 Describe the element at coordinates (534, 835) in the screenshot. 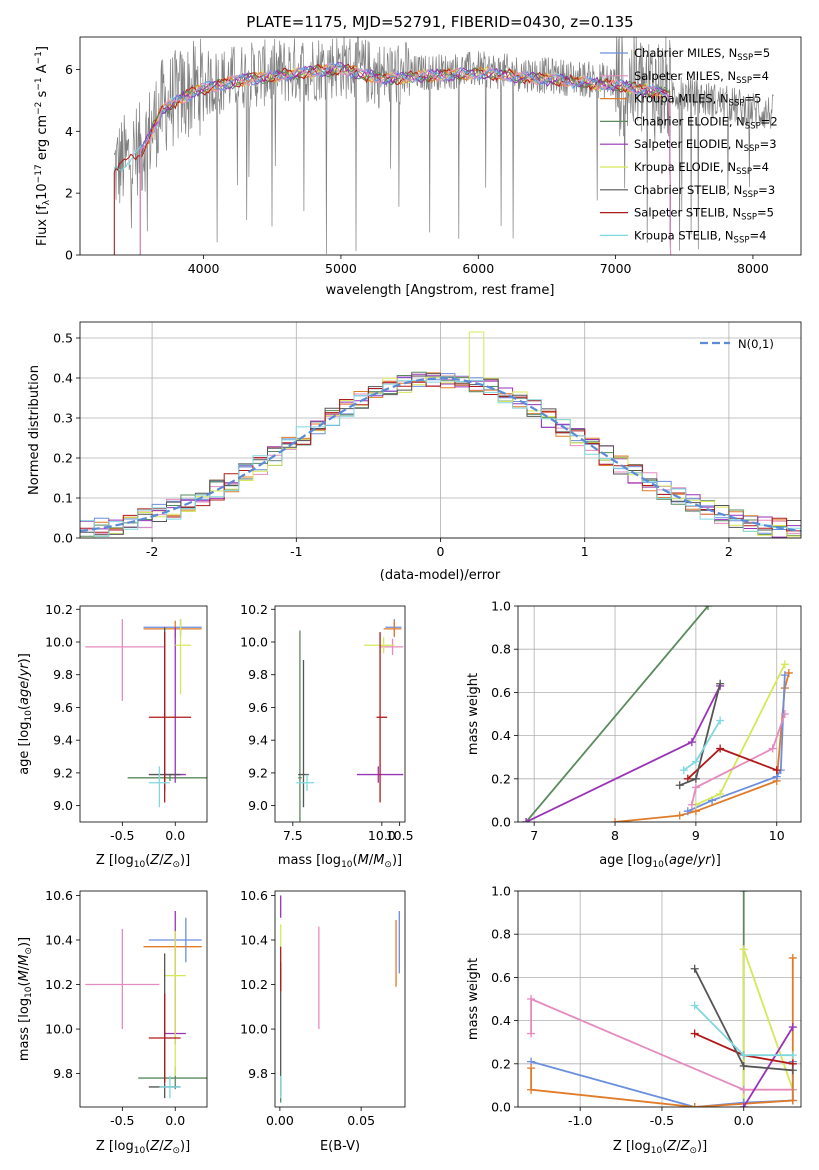

I see `x-tick-label: 7` at that location.